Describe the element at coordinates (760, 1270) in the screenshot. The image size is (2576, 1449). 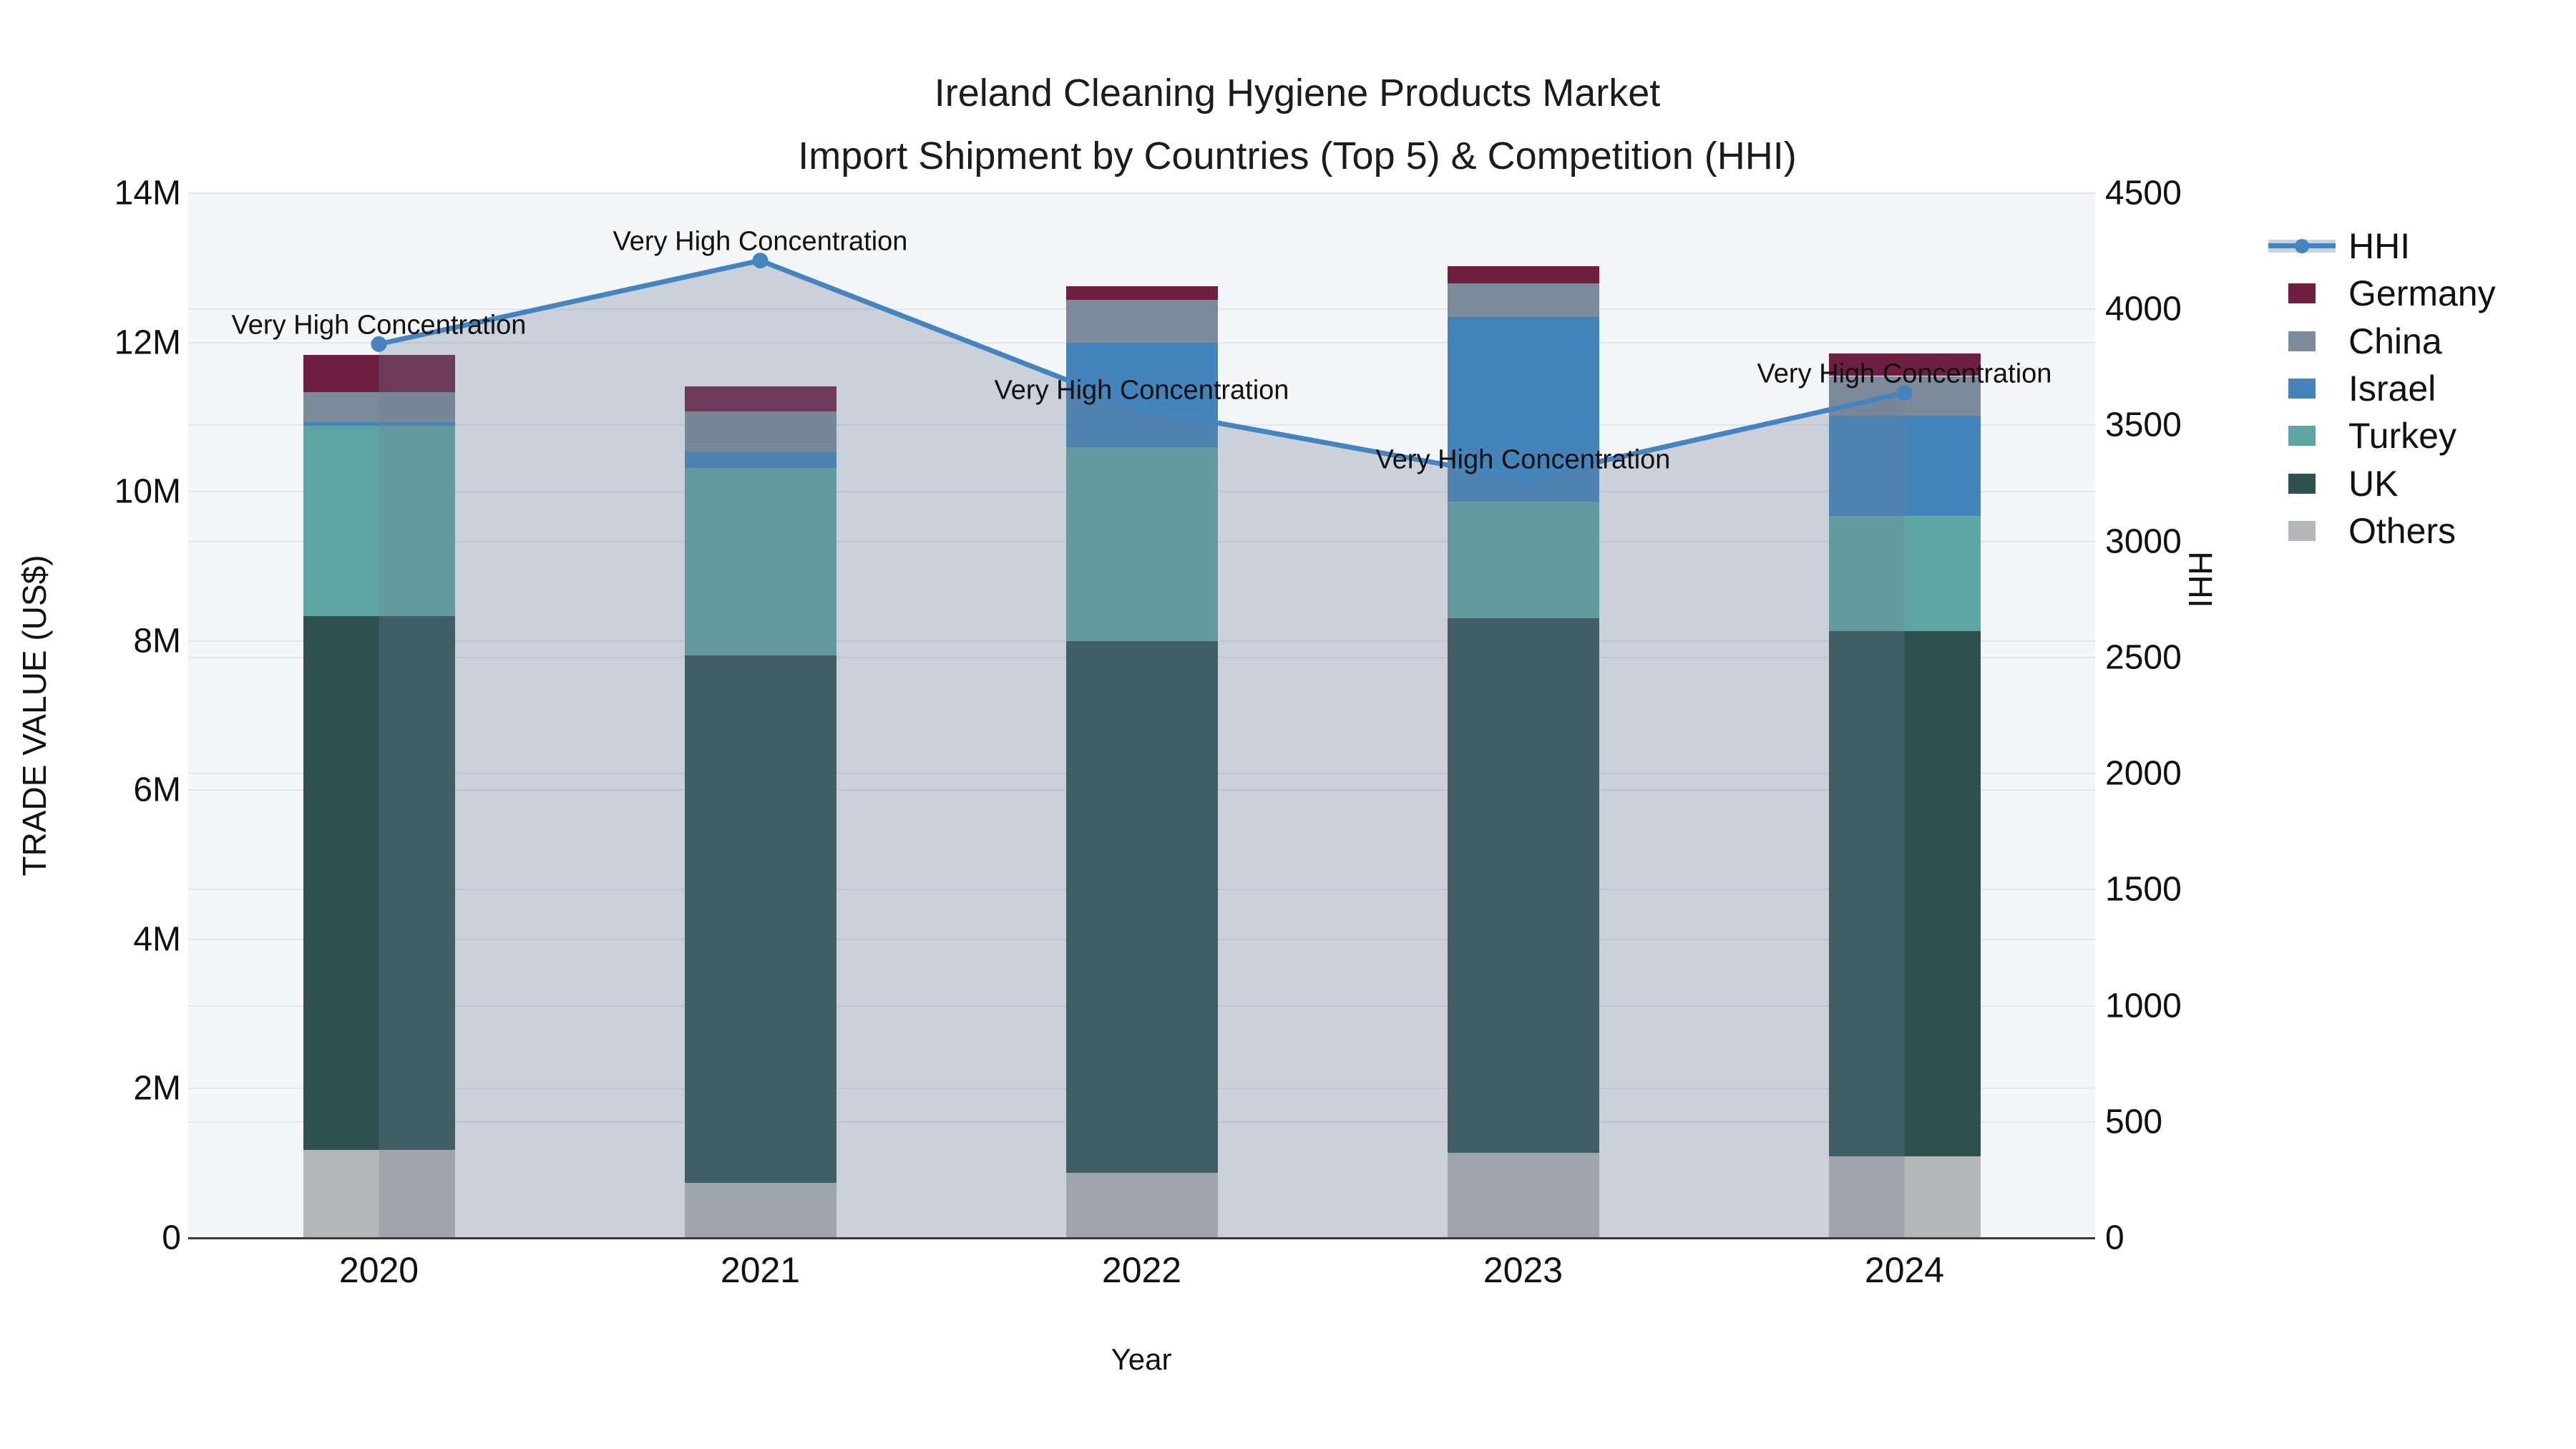
I see `x-tick-2021: 2021` at that location.